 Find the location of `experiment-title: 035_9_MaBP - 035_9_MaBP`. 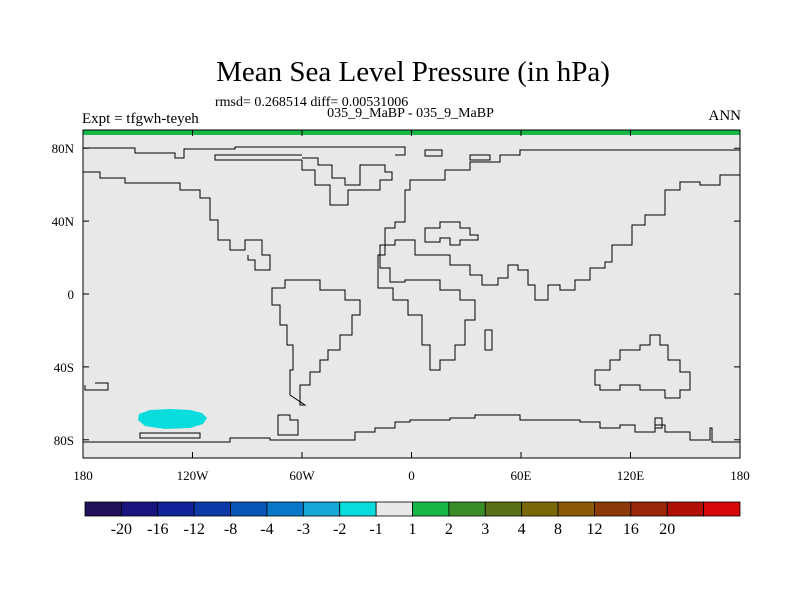

experiment-title: 035_9_MaBP - 035_9_MaBP is located at coordinates (410, 113).